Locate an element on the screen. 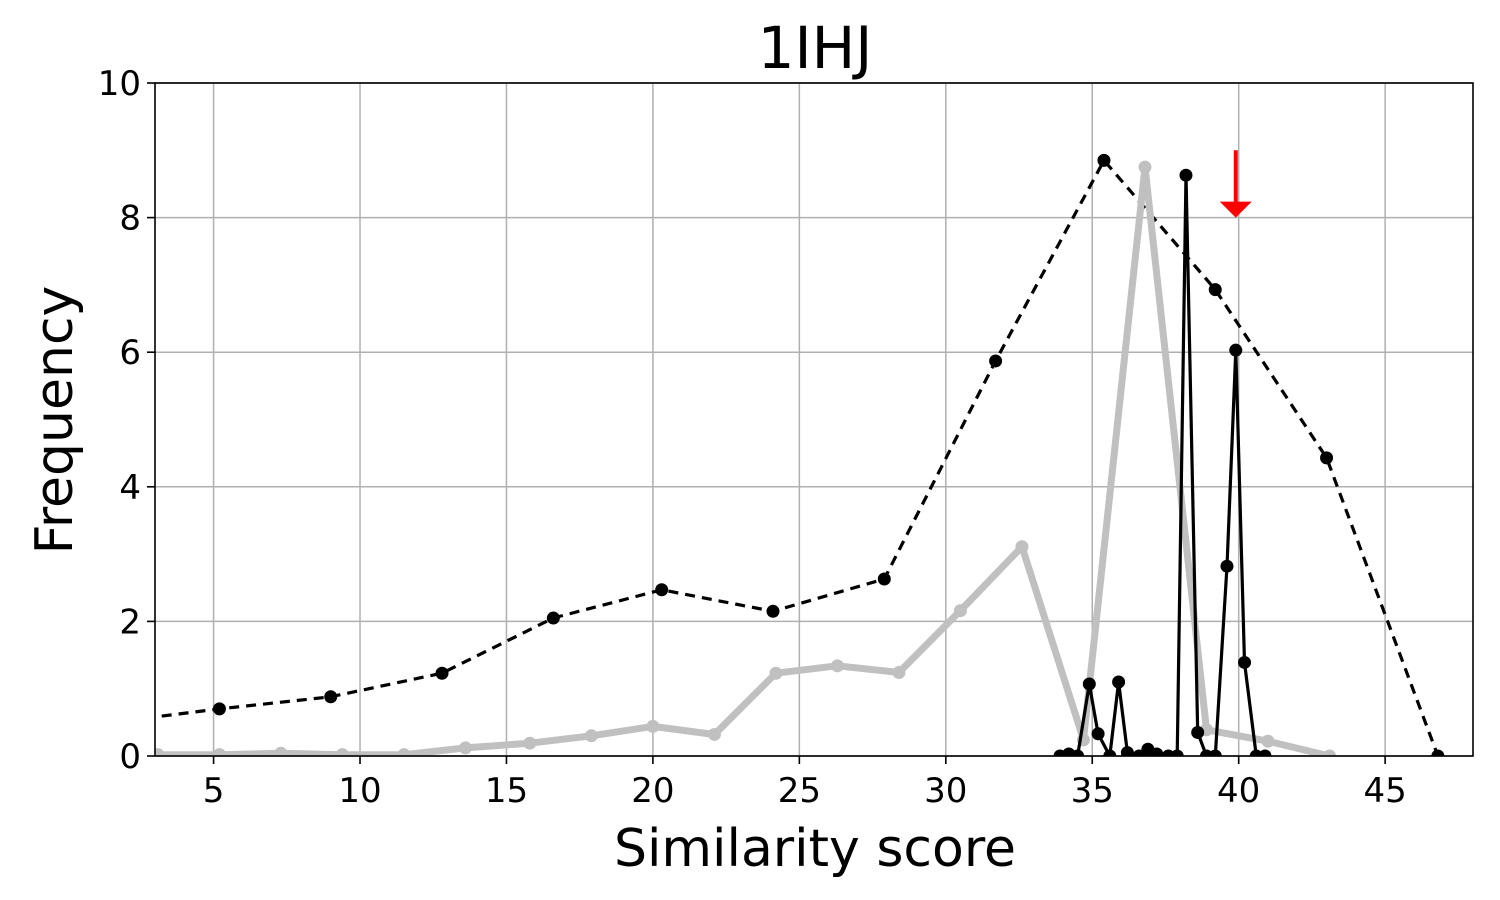 The image size is (1500, 900). y-tick-label: 6 is located at coordinates (130, 353).